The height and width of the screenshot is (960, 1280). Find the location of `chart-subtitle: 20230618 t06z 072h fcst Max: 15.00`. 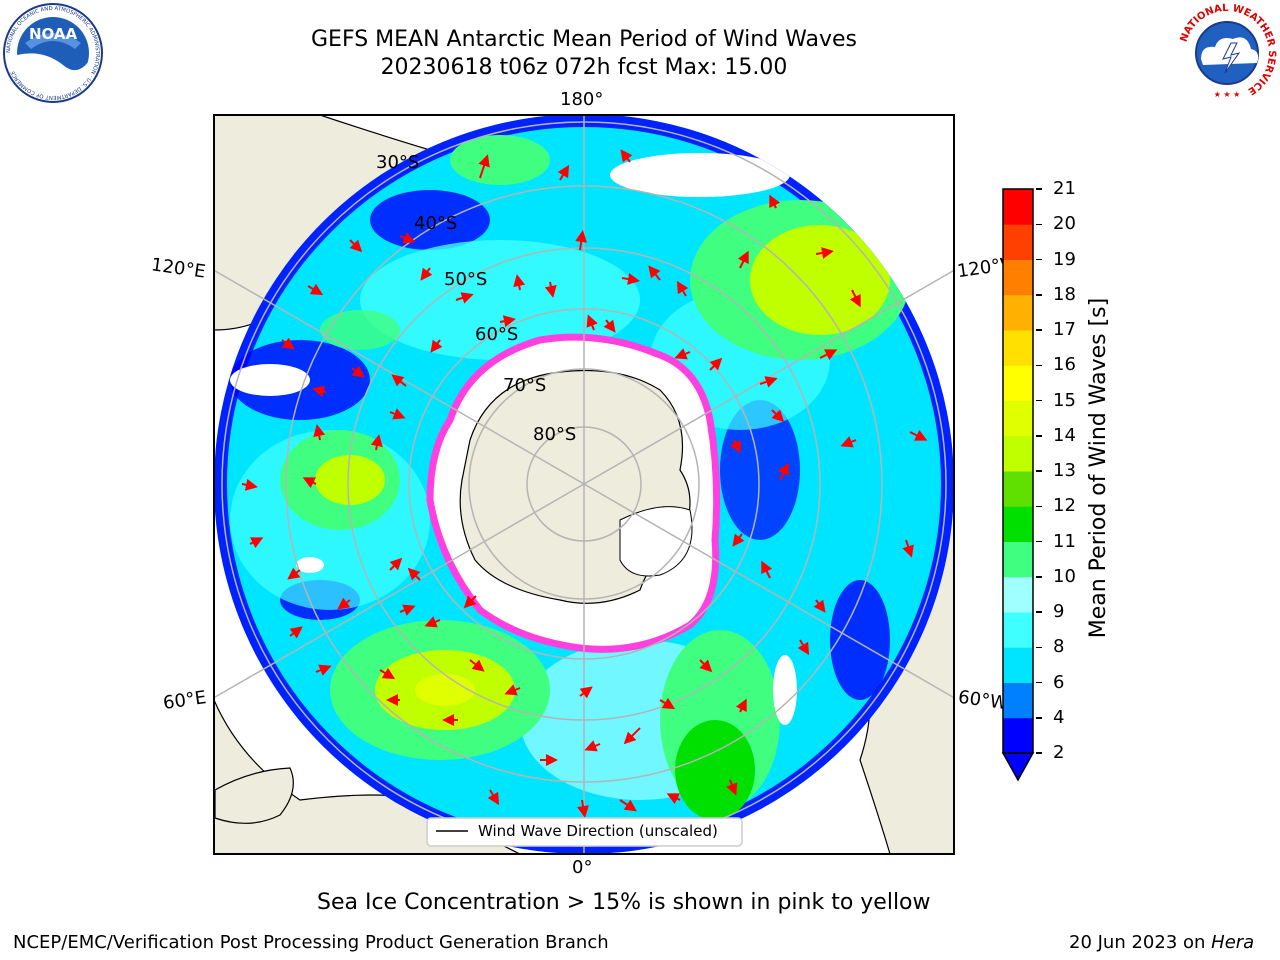

chart-subtitle: 20230618 t06z 072h fcst Max: 15.00 is located at coordinates (584, 67).